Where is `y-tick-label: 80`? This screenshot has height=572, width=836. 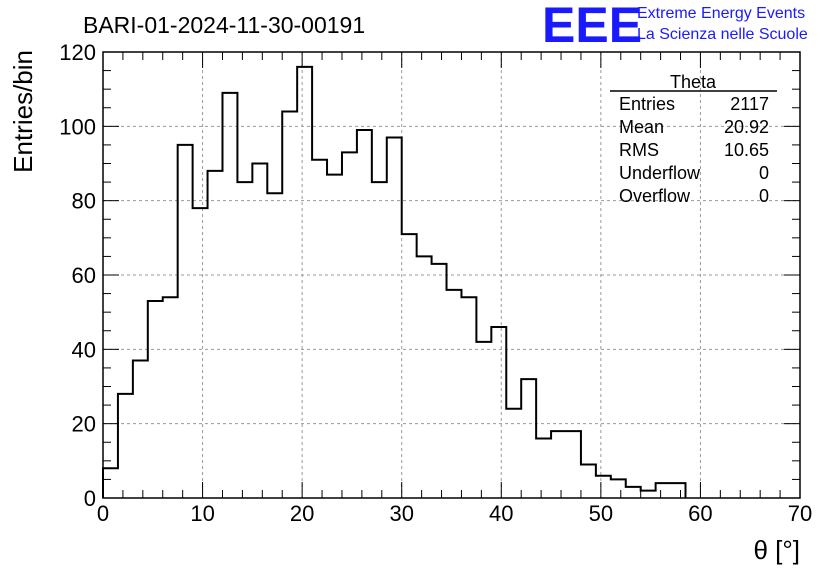 y-tick-label: 80 is located at coordinates (84, 201).